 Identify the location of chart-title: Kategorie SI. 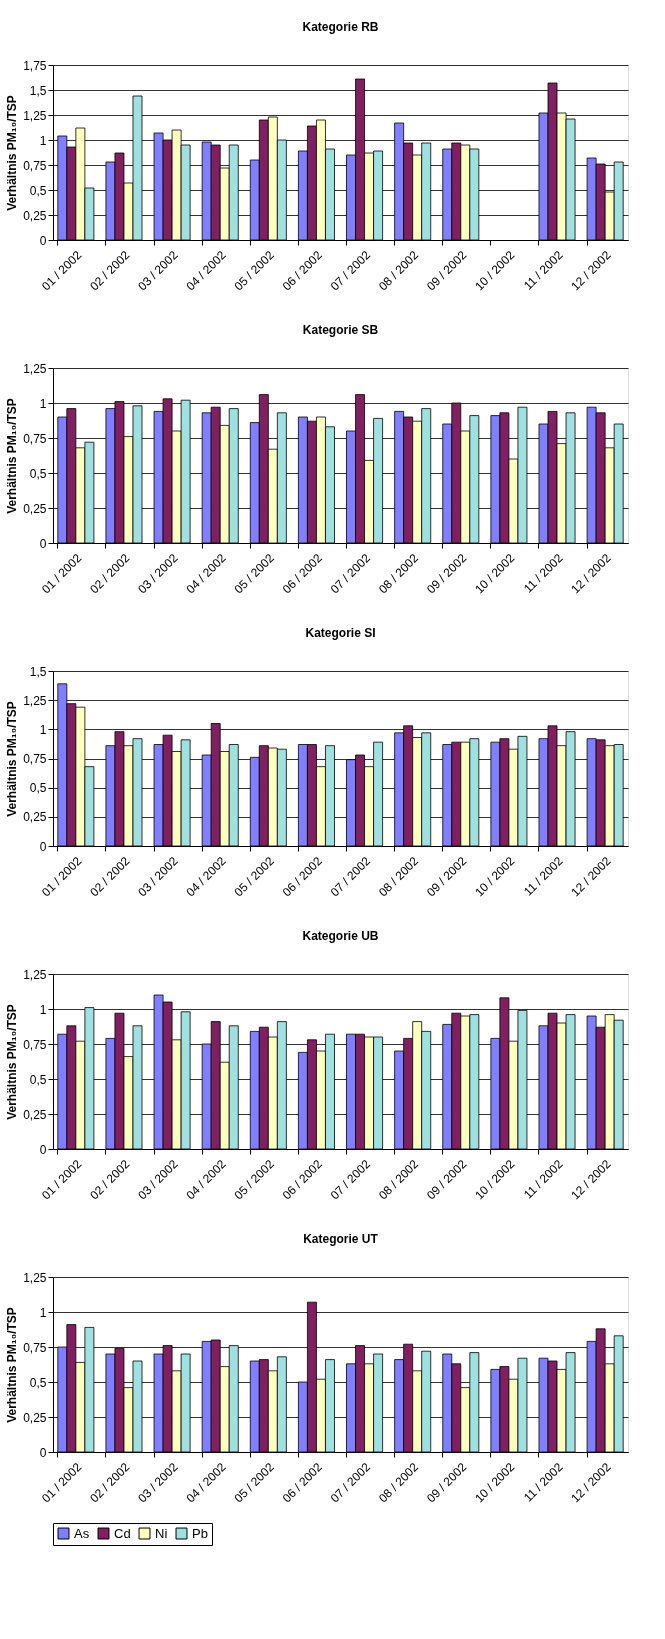
(340, 633).